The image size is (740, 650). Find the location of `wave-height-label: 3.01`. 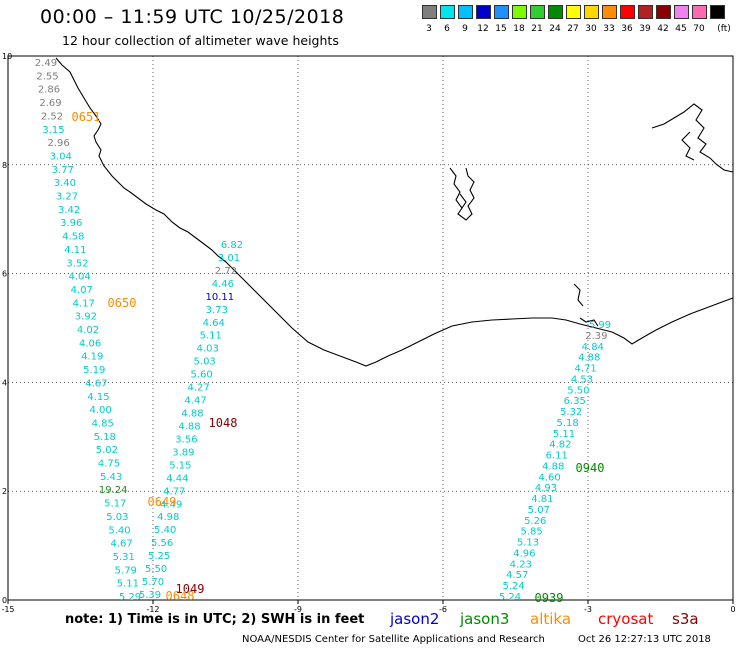

wave-height-label: 3.01 is located at coordinates (229, 258).